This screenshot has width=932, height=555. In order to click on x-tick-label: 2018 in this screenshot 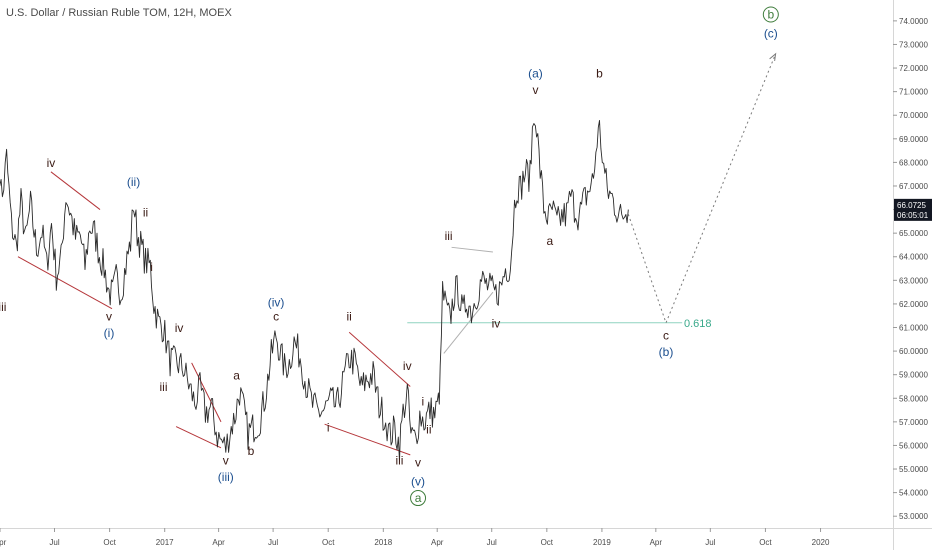, I will do `click(383, 542)`.